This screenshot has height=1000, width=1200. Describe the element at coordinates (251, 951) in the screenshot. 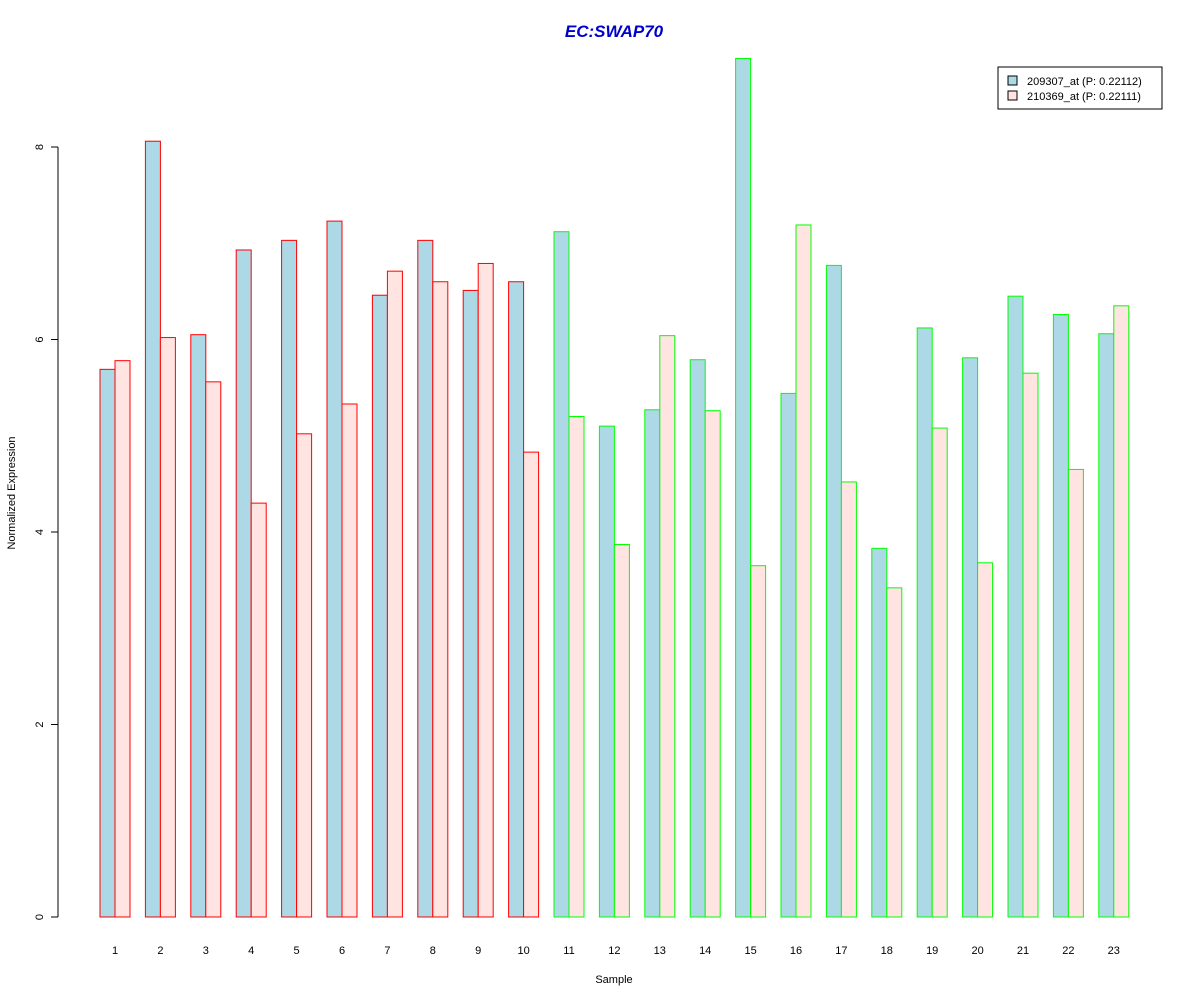

I see `x-tick-label: 4` at that location.